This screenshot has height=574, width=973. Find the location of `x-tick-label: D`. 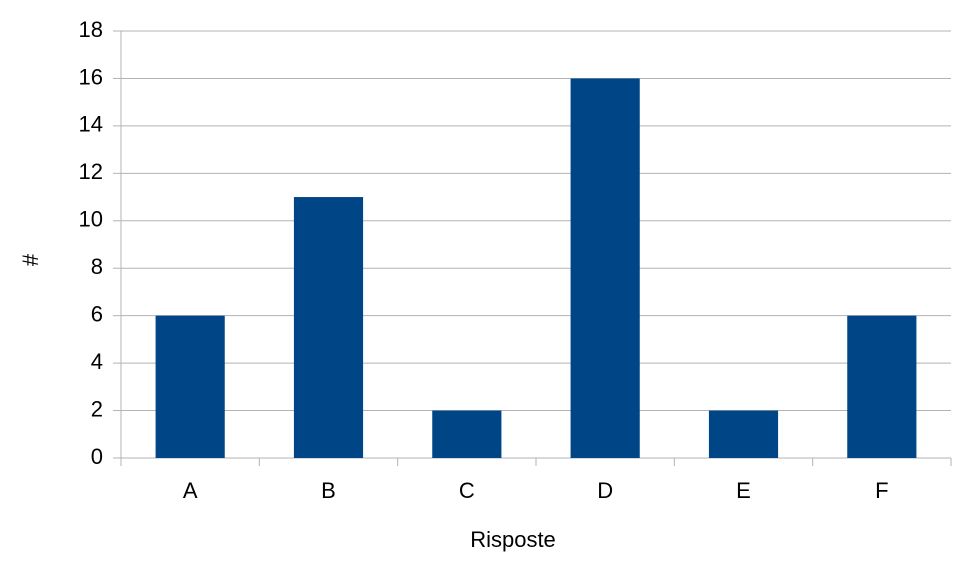

x-tick-label: D is located at coordinates (605, 490).